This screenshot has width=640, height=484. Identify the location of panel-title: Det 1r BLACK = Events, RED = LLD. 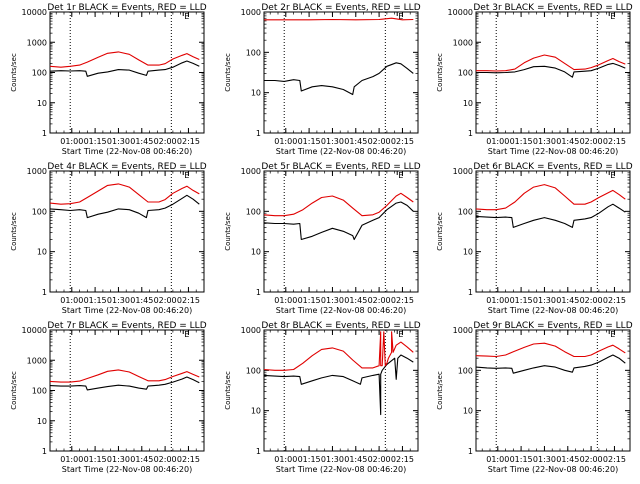
(126, 8).